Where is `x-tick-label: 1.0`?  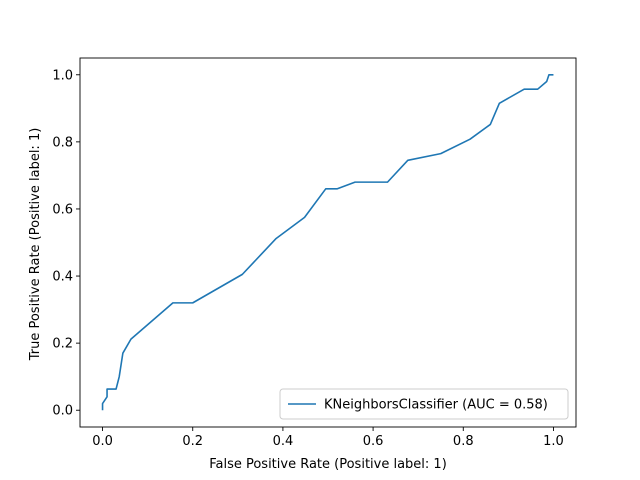
x-tick-label: 1.0 is located at coordinates (553, 441).